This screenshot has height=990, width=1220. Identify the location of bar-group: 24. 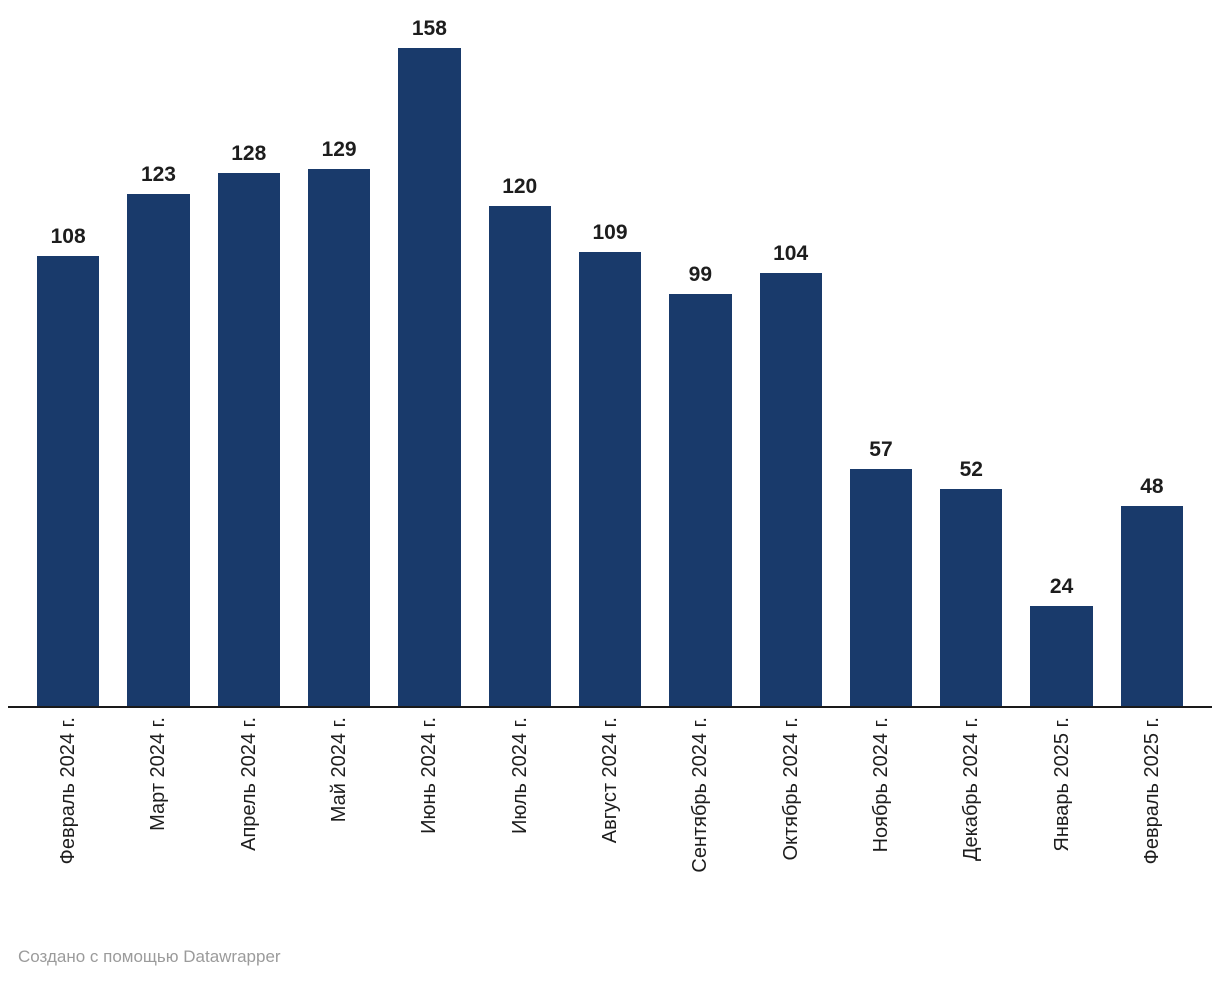
(1061, 640).